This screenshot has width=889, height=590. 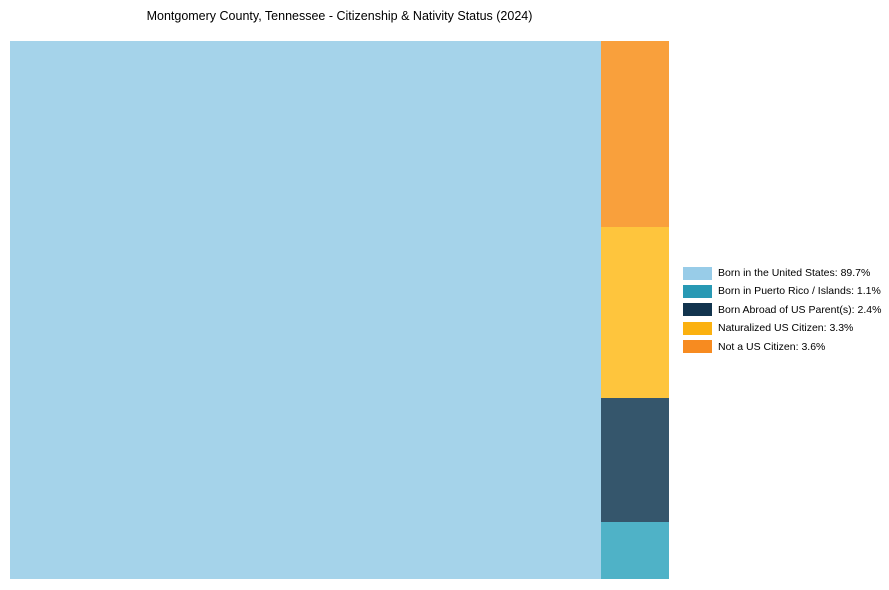 What do you see at coordinates (697, 328) in the screenshot?
I see `legend-swatch-naturalized` at bounding box center [697, 328].